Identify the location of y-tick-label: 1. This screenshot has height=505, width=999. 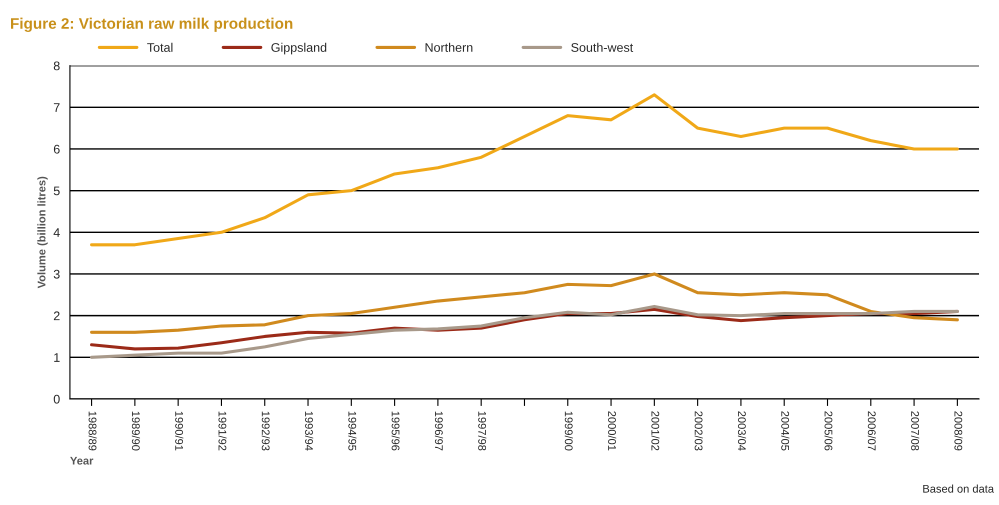
(57, 357).